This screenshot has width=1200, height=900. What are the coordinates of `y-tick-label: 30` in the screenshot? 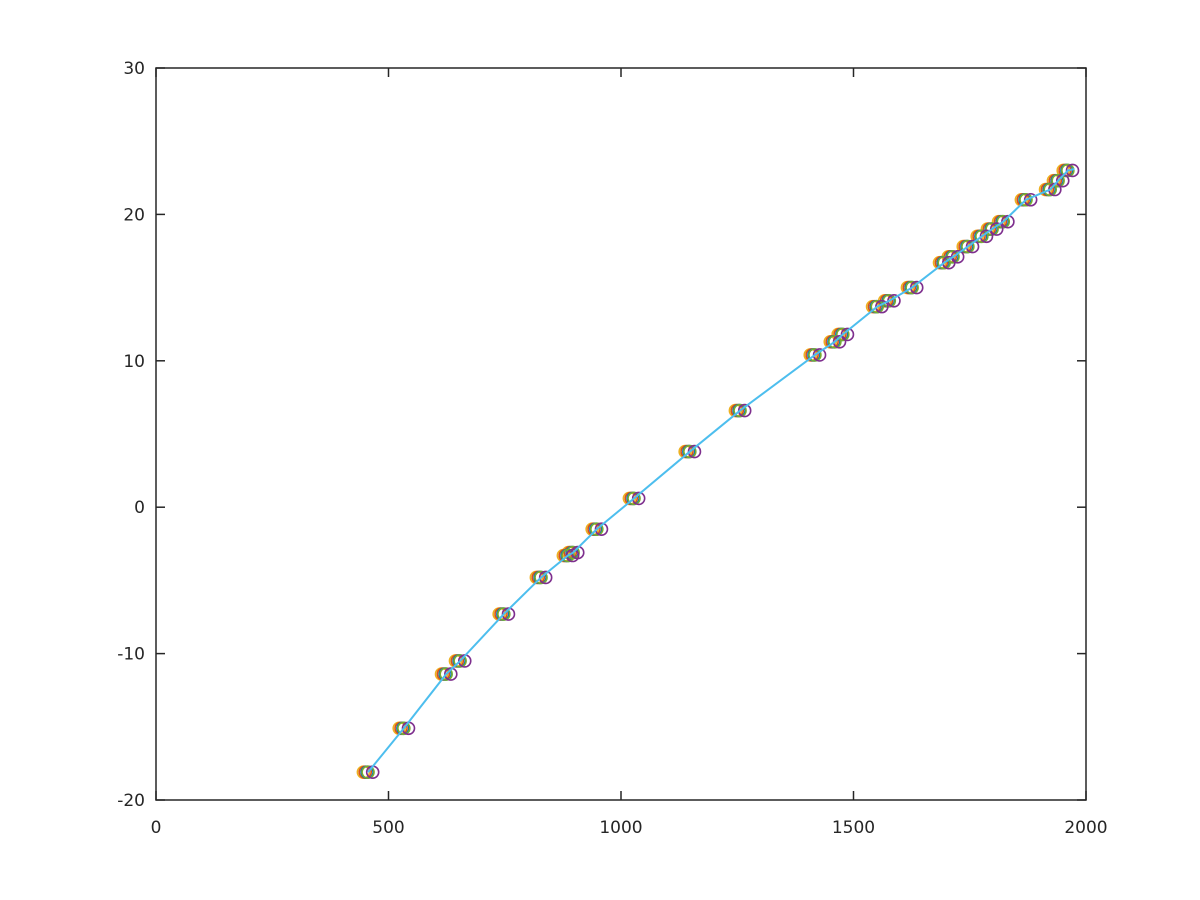 It's located at (134, 69).